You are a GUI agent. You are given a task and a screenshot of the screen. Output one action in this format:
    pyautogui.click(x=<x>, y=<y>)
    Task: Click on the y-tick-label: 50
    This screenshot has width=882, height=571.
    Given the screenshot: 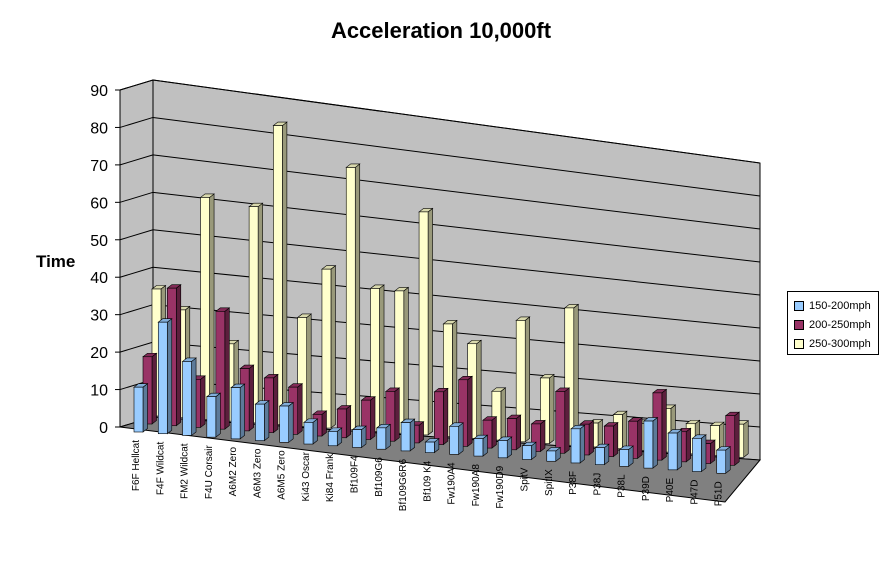 What is the action you would take?
    pyautogui.click(x=99, y=241)
    